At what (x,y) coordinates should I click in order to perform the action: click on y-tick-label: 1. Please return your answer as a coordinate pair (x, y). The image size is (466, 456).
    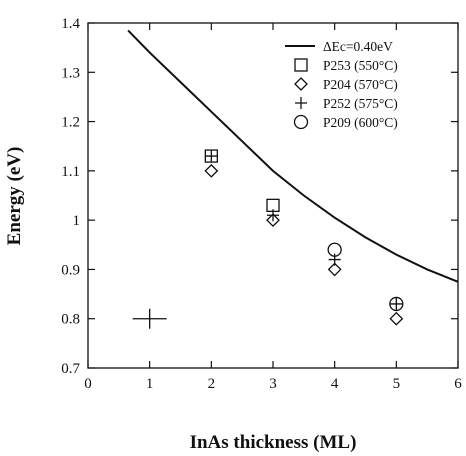
    Looking at the image, I should click on (77, 221).